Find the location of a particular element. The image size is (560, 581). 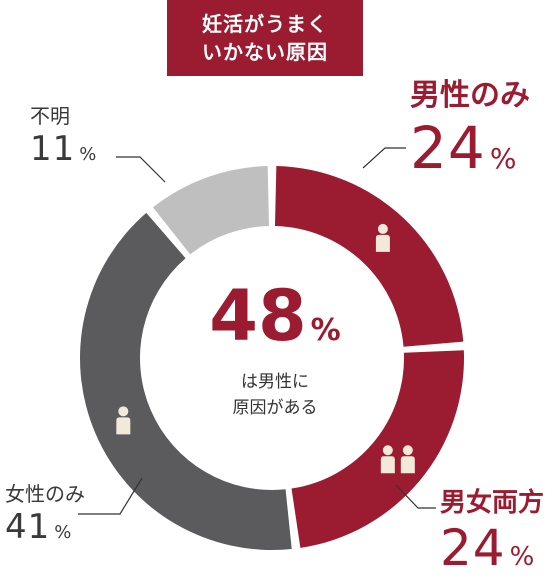

leader-line-unknown is located at coordinates (141, 169).